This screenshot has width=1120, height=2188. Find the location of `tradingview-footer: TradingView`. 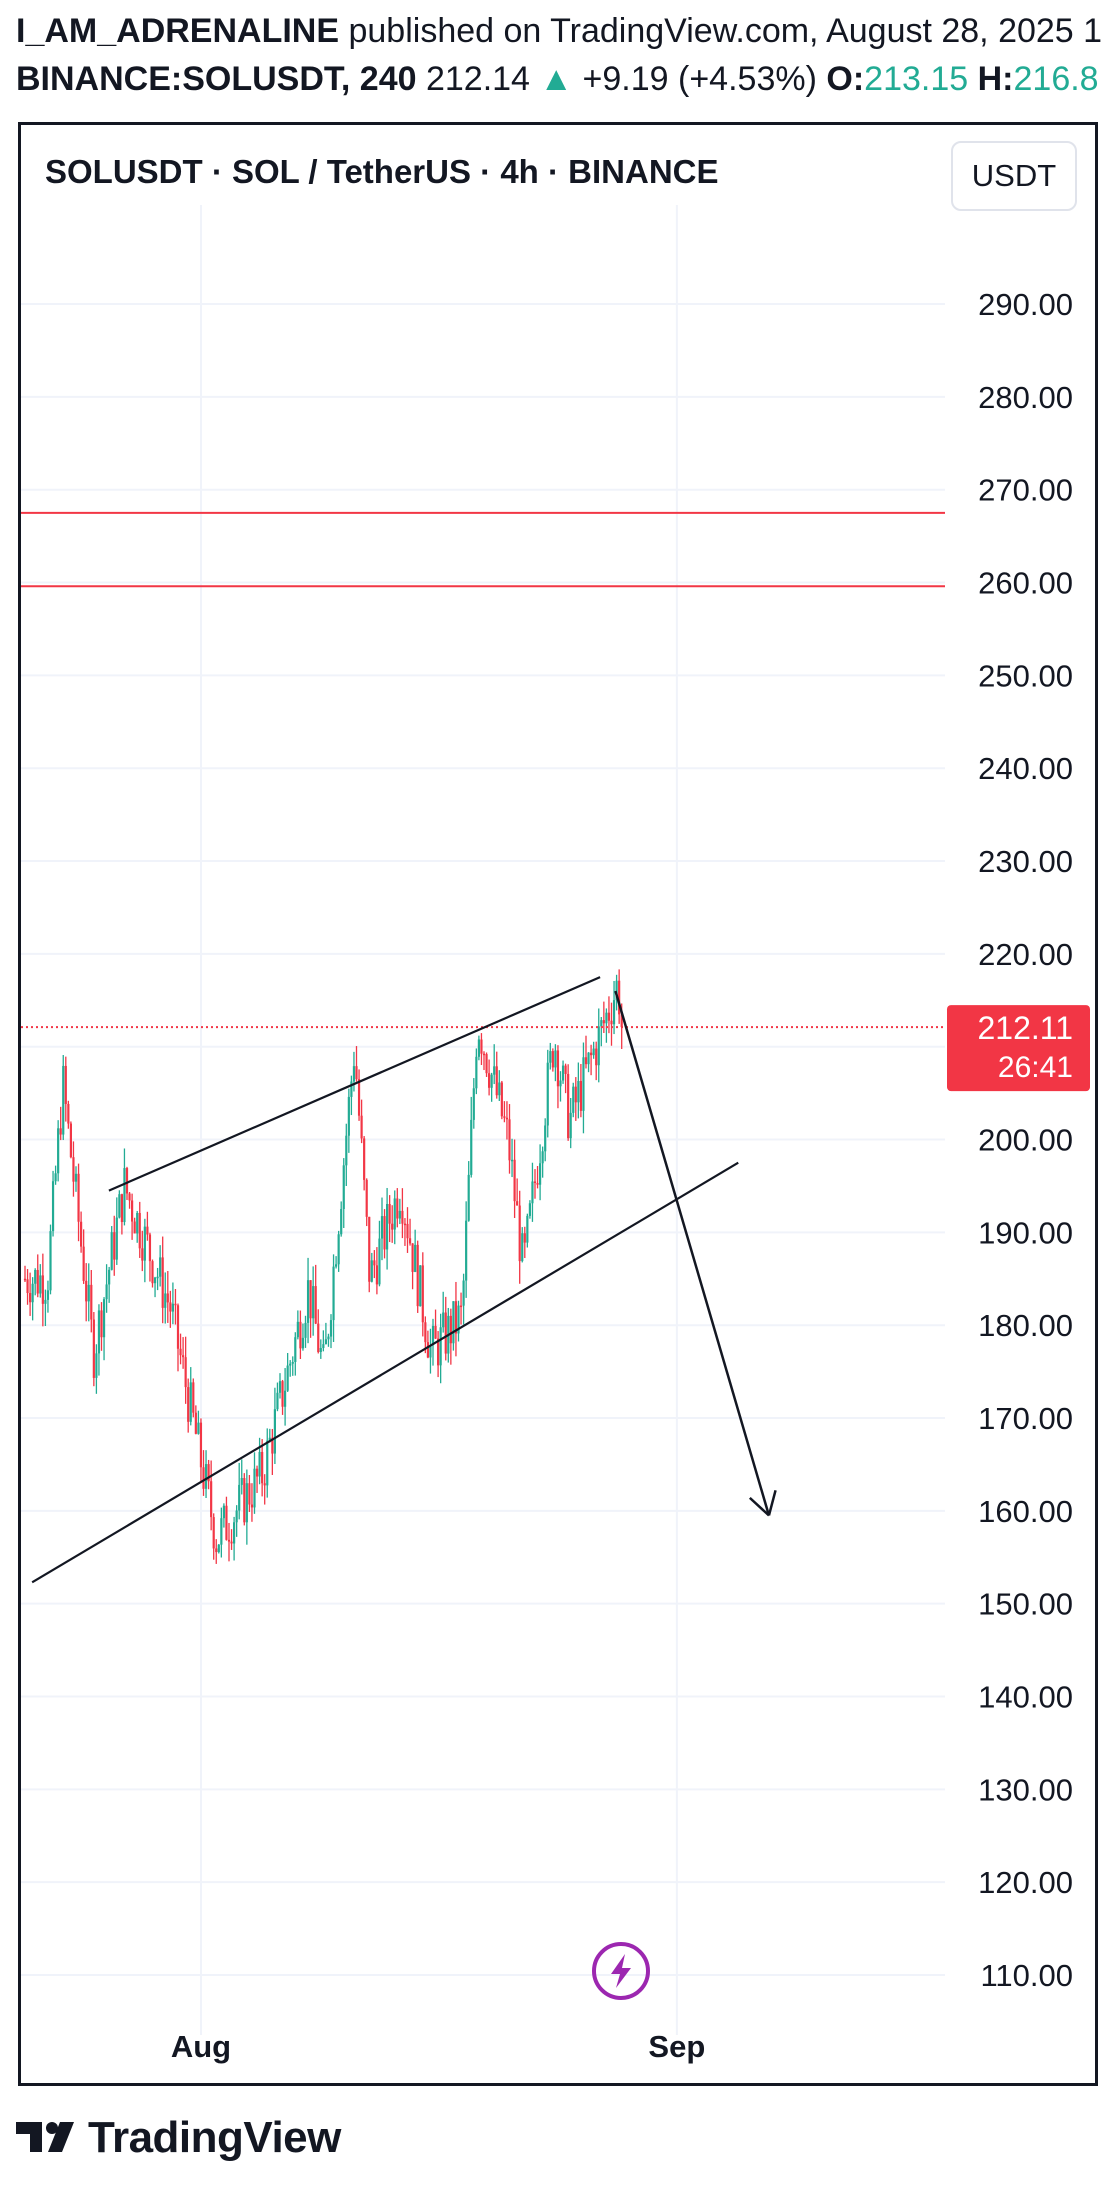

tradingview-footer: TradingView is located at coordinates (178, 2138).